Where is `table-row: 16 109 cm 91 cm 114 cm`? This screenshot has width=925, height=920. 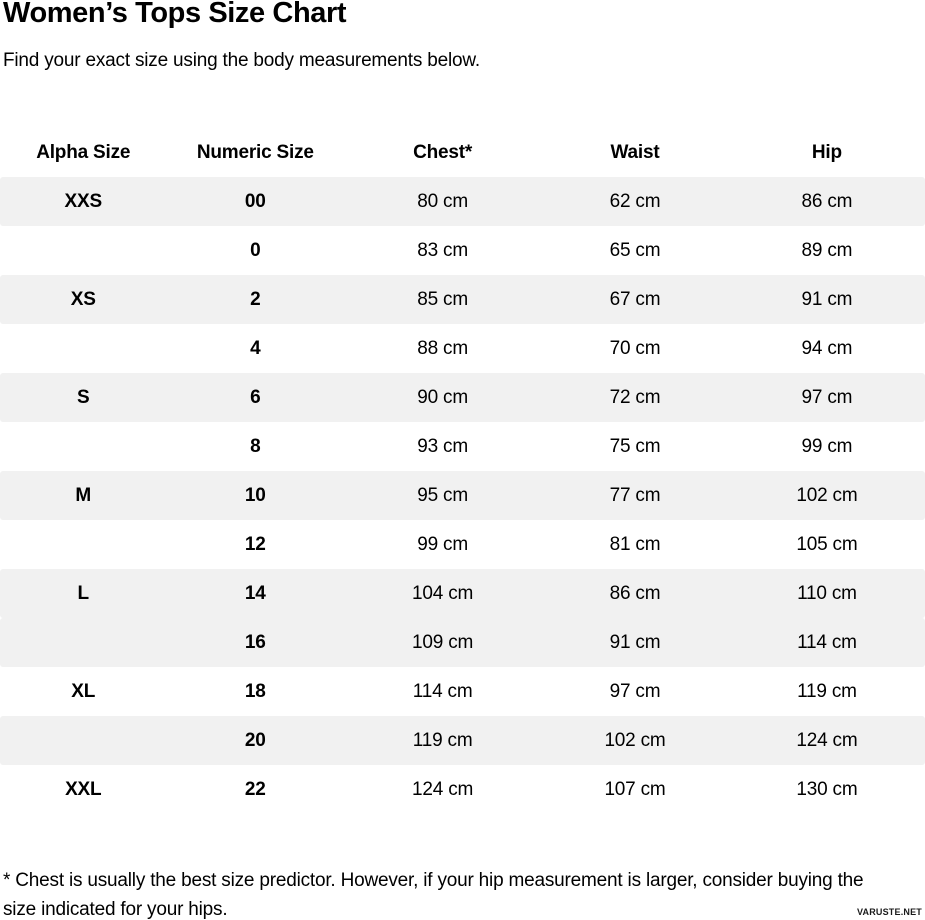 table-row: 16 109 cm 91 cm 114 cm is located at coordinates (462, 642).